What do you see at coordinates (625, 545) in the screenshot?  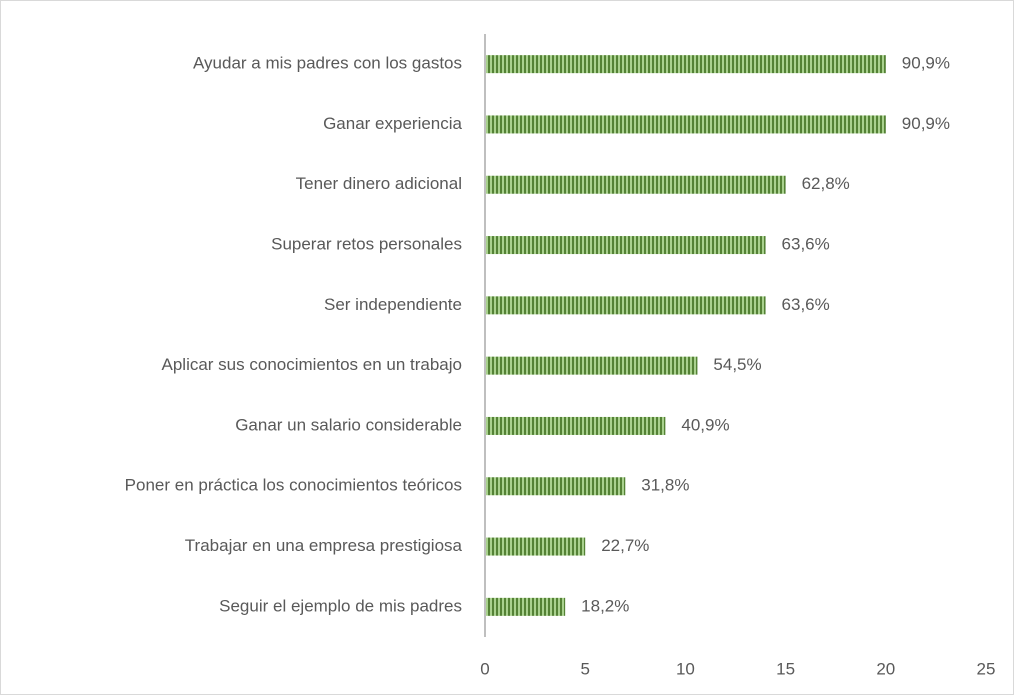 I see `bar-annotation: 22,7%` at bounding box center [625, 545].